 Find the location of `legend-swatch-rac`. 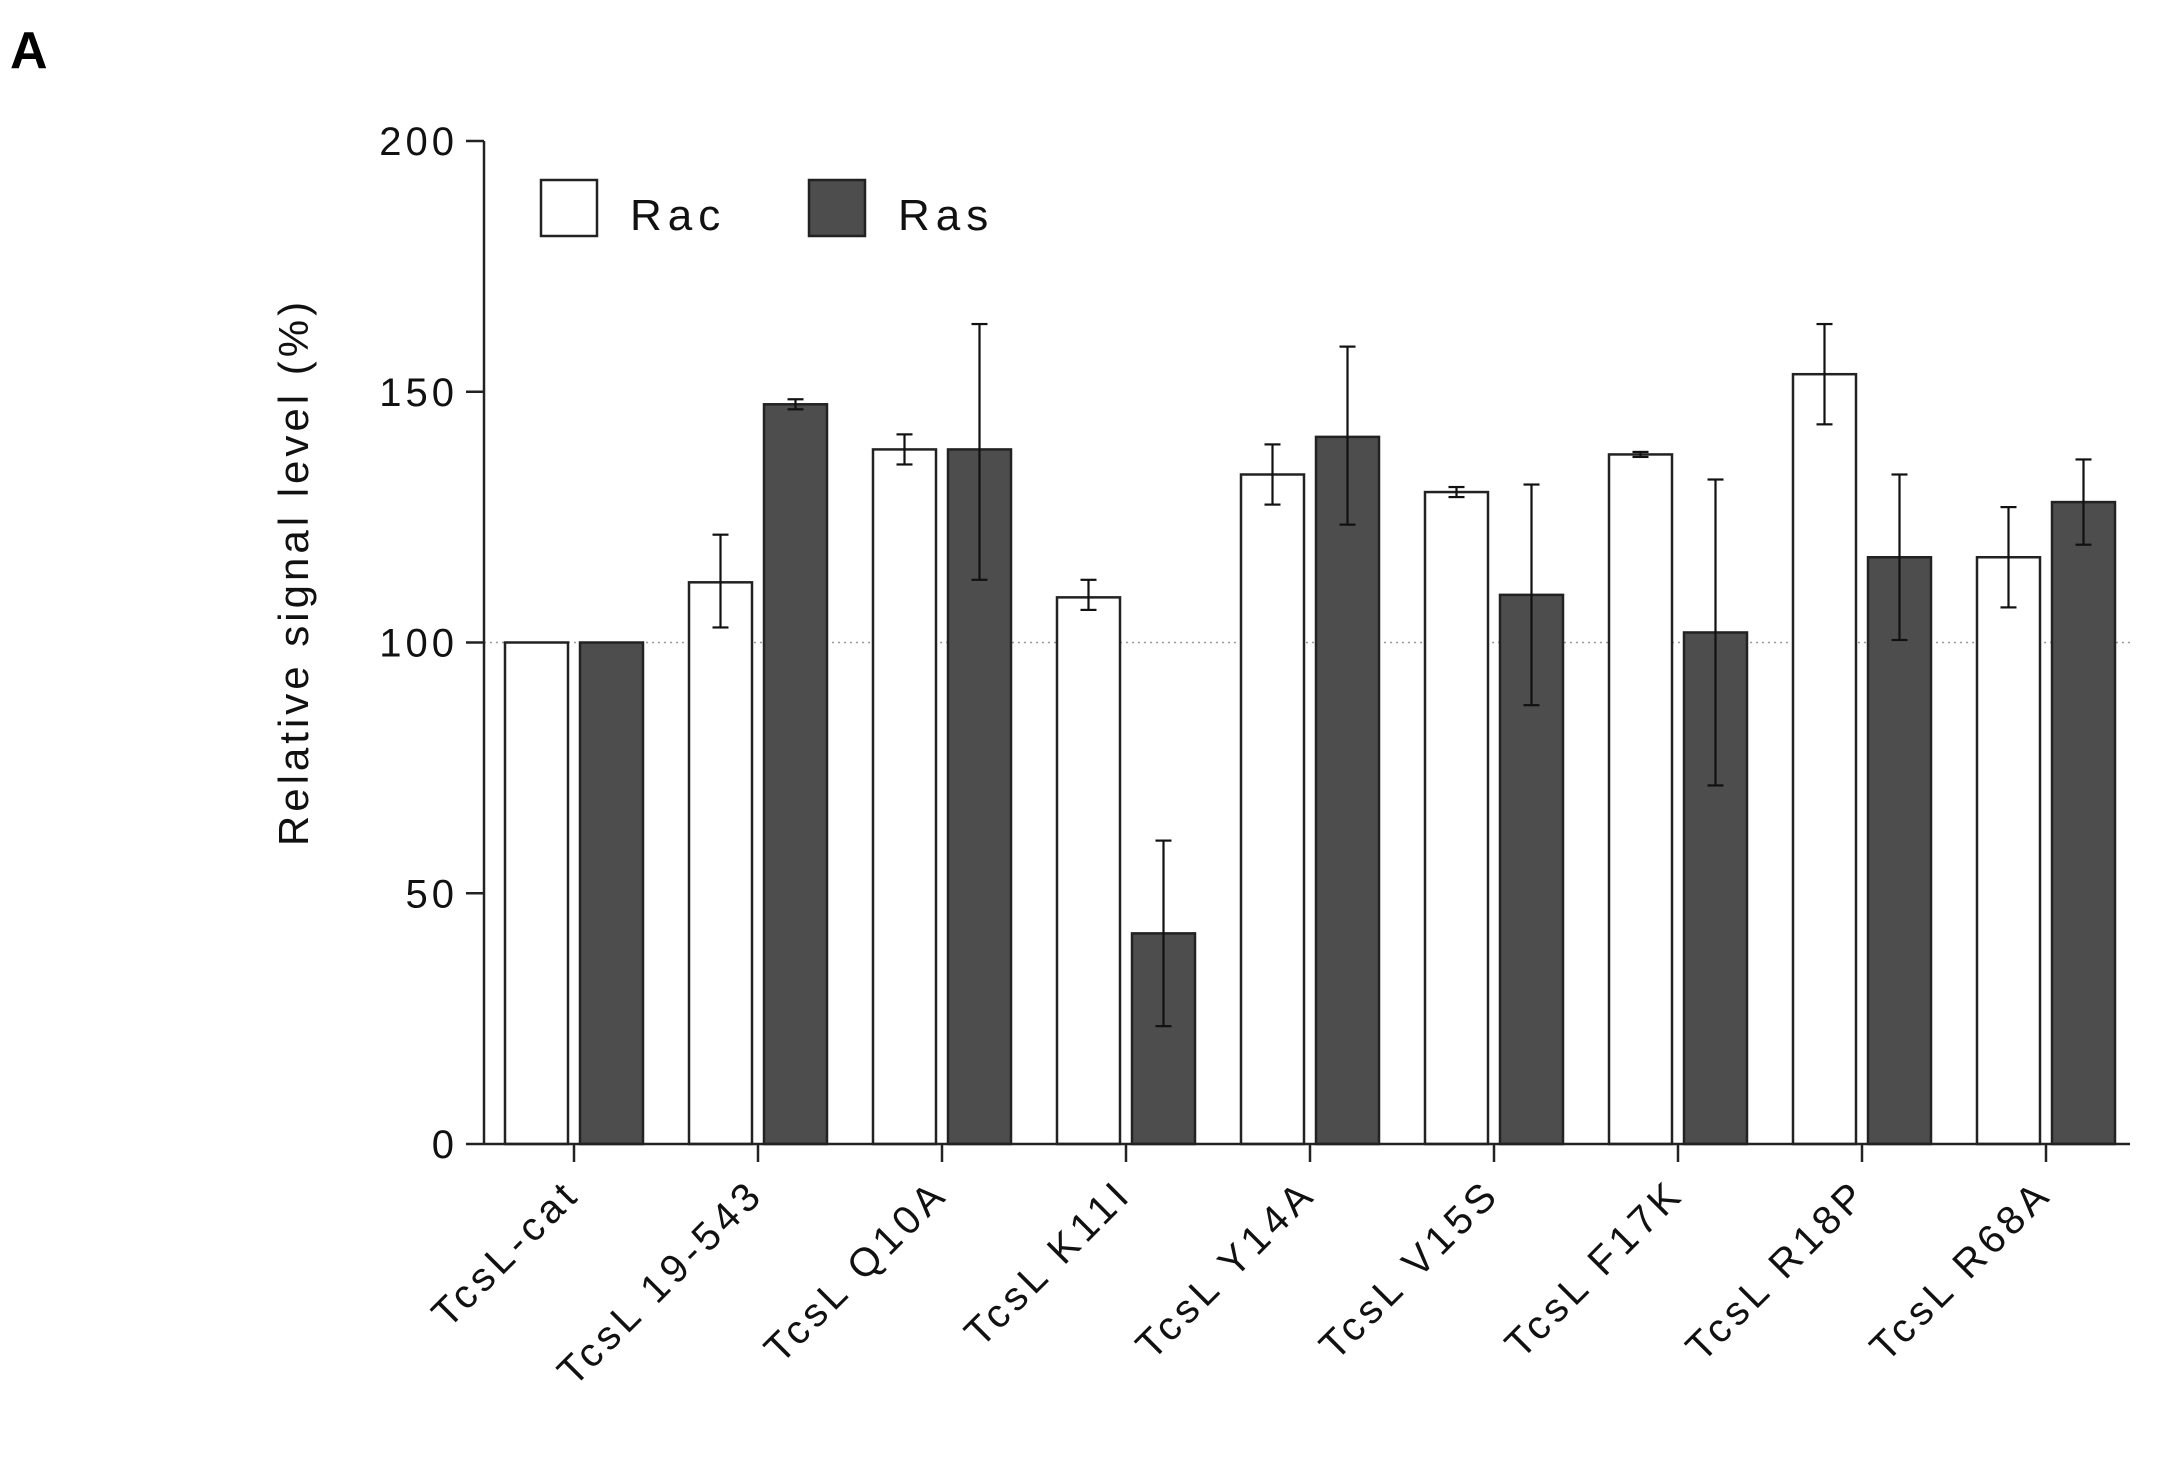

legend-swatch-rac is located at coordinates (569, 208).